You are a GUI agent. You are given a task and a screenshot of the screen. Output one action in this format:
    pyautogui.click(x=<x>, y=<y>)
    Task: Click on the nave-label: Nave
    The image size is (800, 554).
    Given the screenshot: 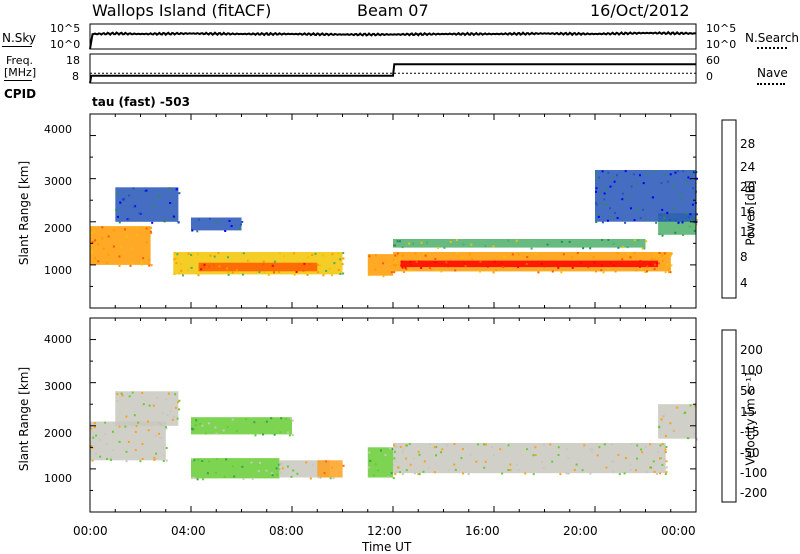 What is the action you would take?
    pyautogui.click(x=772, y=73)
    